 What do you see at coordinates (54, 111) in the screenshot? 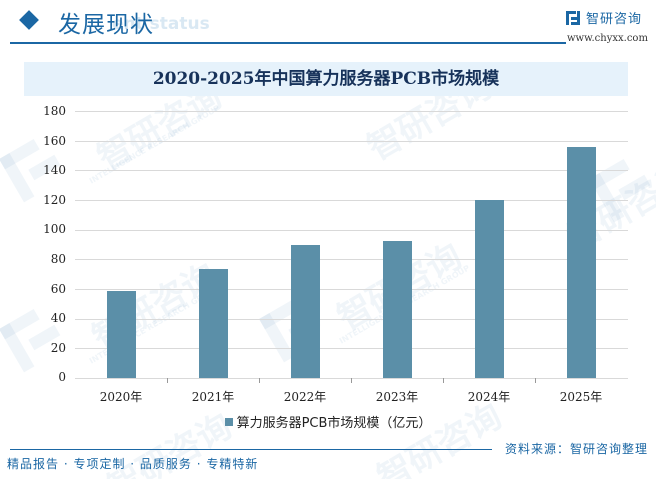
I see `y-tick: 180` at bounding box center [54, 111].